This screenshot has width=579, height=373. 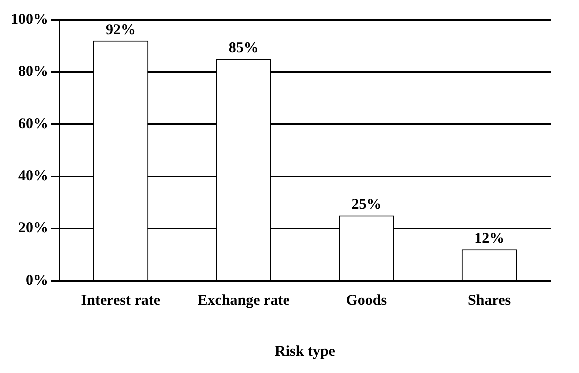 I want to click on y-tick-label: 0%, so click(x=37, y=280).